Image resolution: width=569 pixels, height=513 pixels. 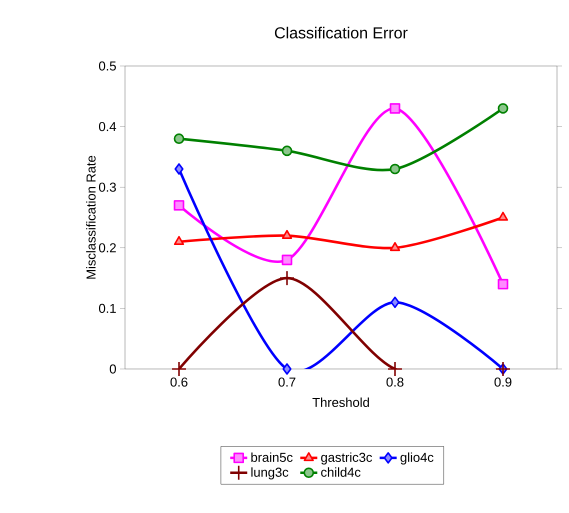 What do you see at coordinates (107, 247) in the screenshot?
I see `y-tick-label: 0.2` at bounding box center [107, 247].